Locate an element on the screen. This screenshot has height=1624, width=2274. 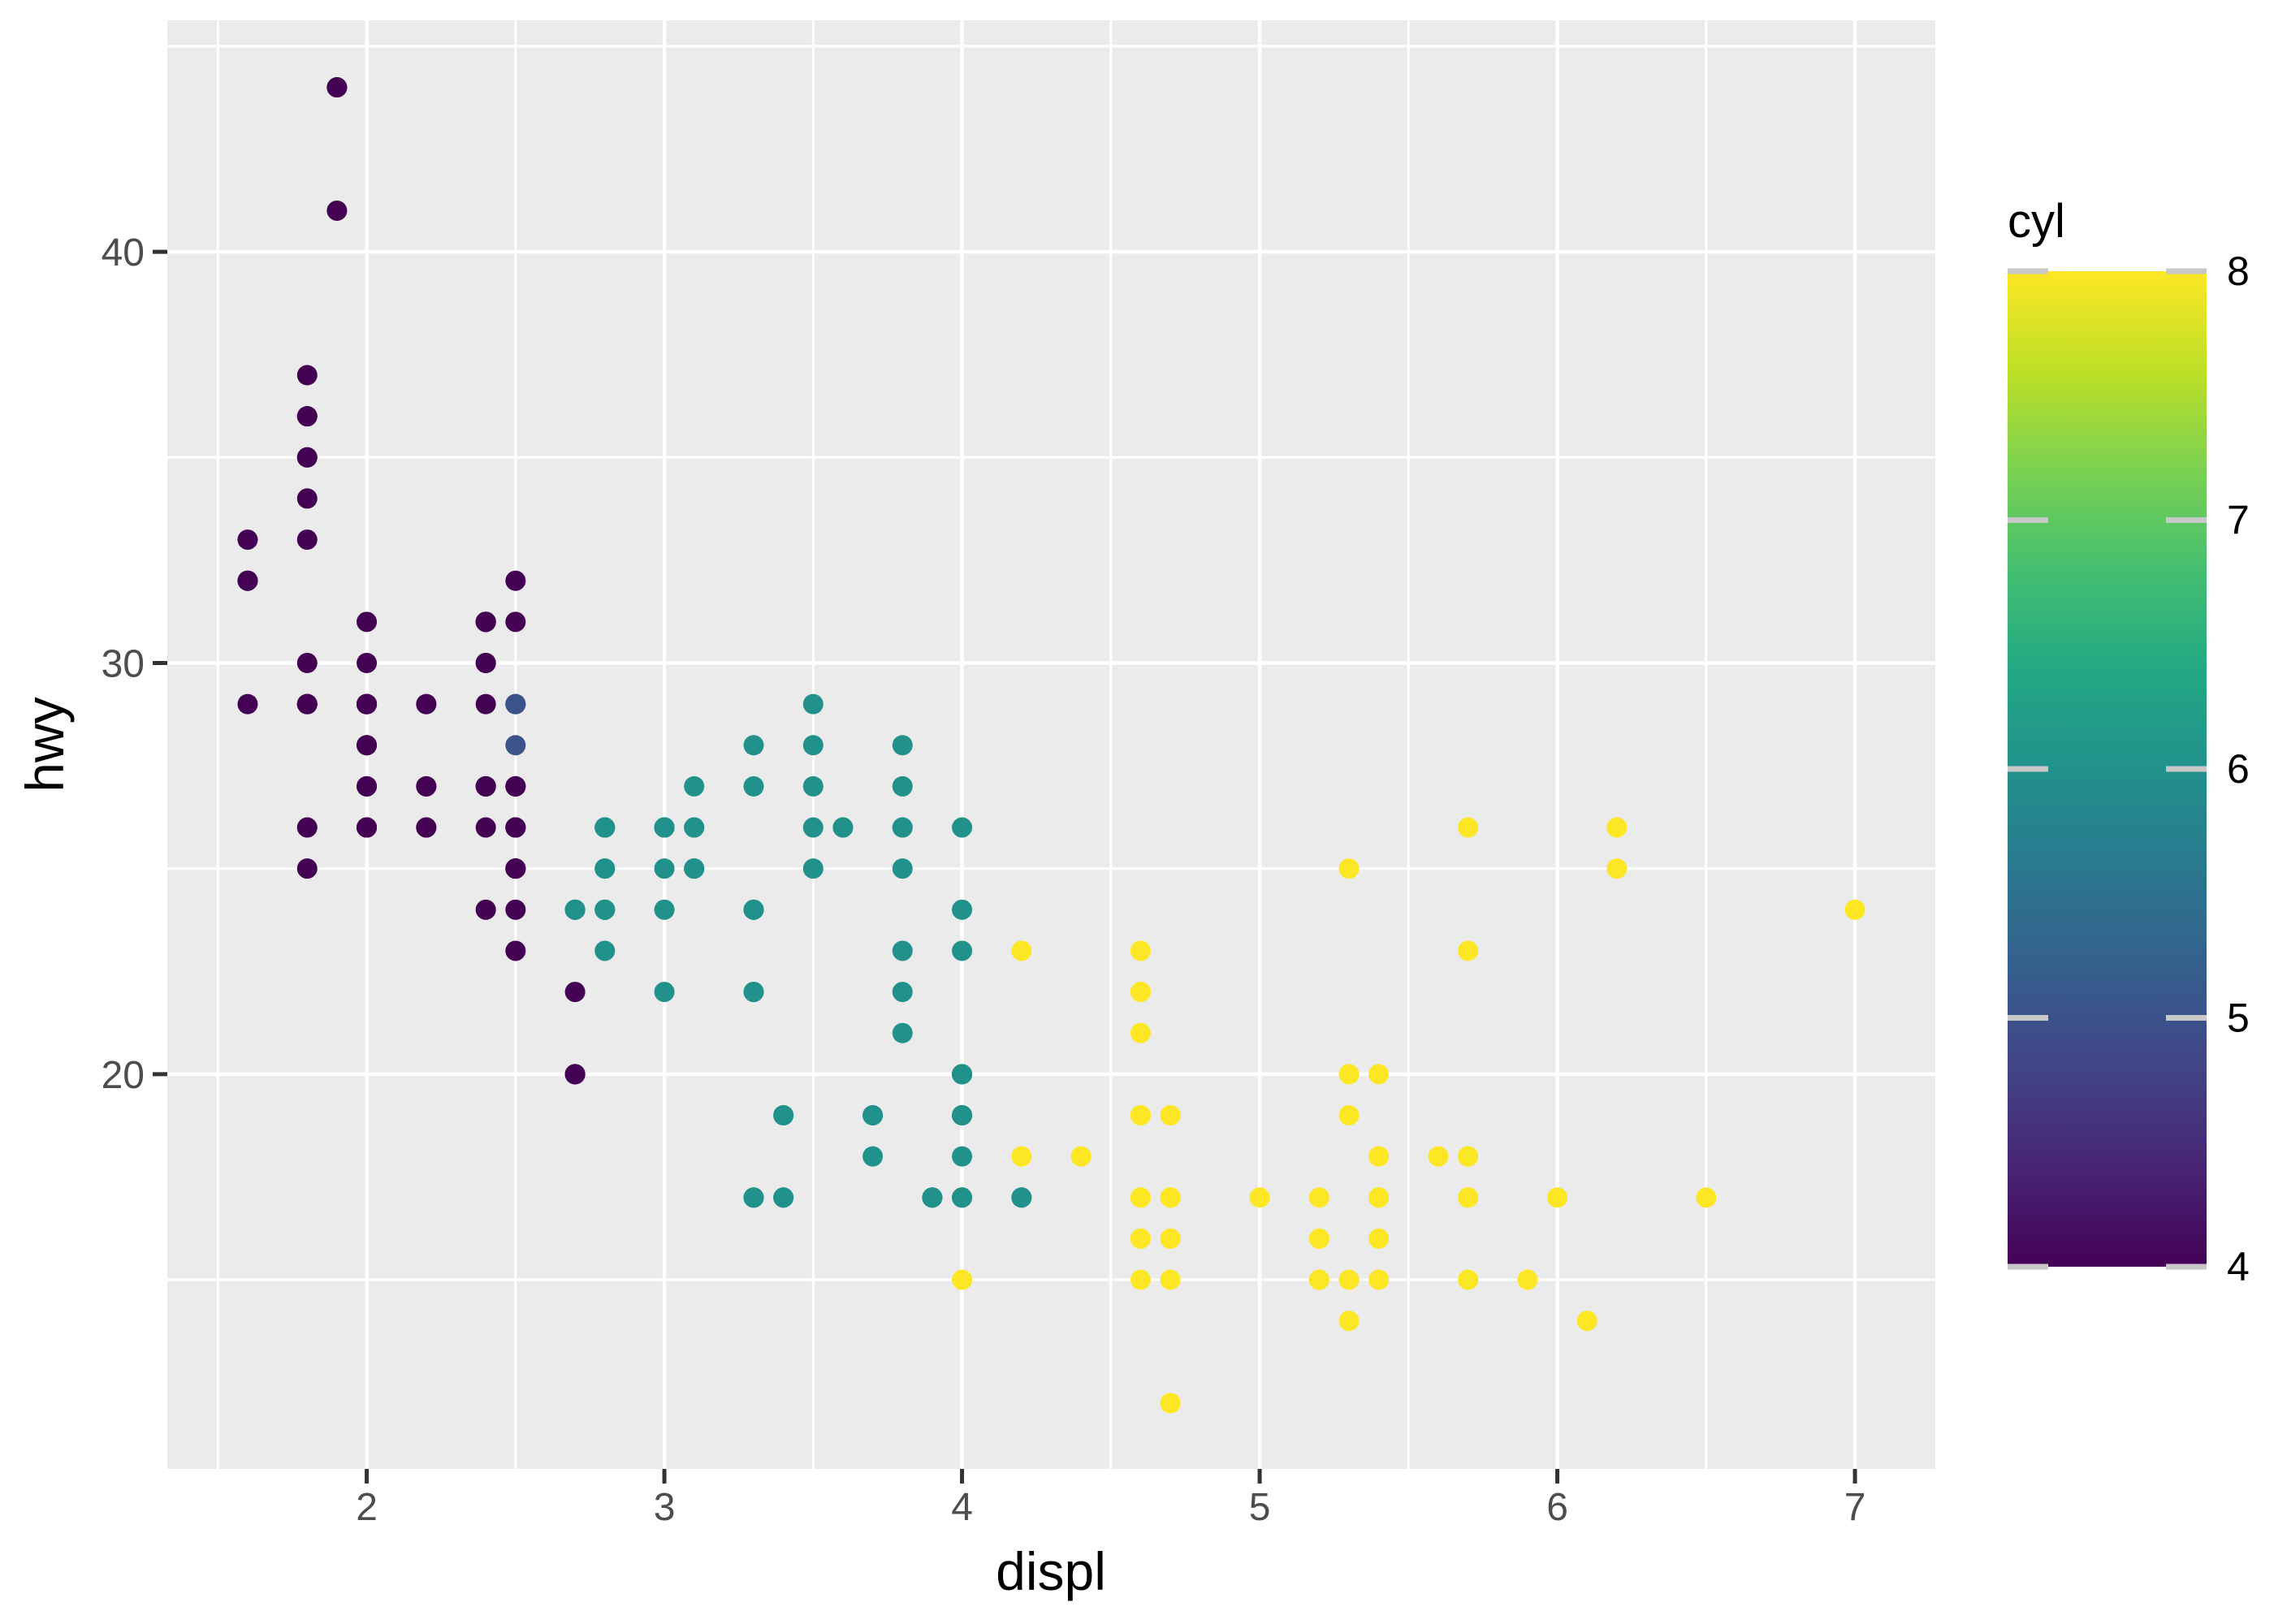
x-tick-label: 7 is located at coordinates (1855, 1507).